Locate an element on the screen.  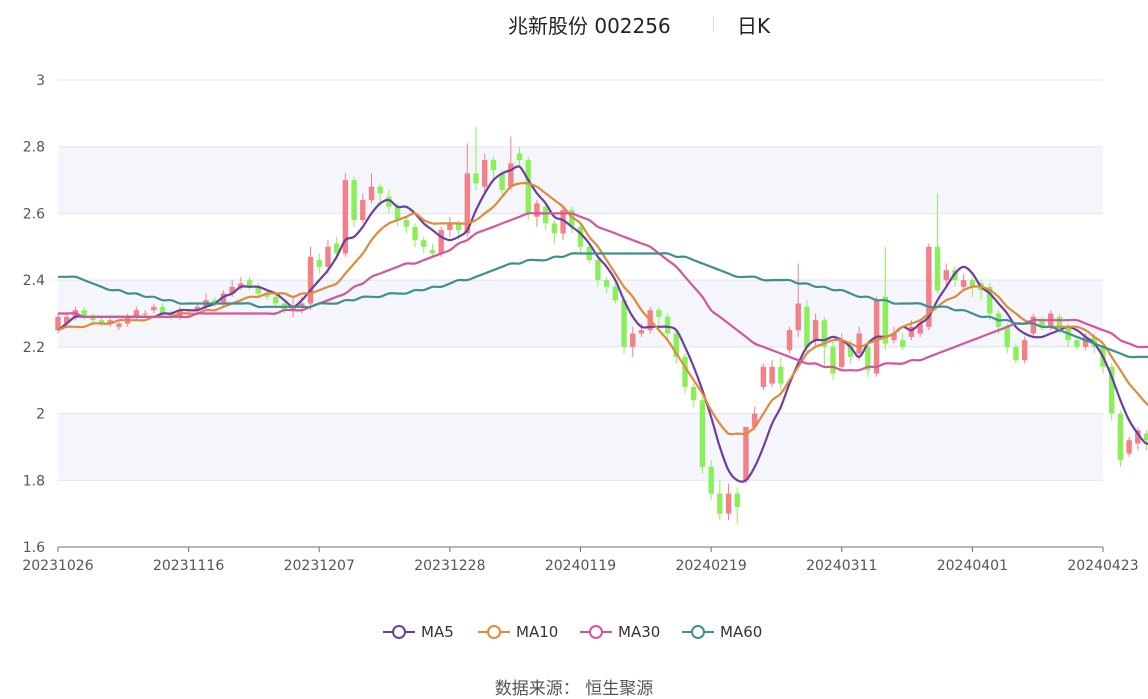
ma-line-ma60 is located at coordinates (603, 305).